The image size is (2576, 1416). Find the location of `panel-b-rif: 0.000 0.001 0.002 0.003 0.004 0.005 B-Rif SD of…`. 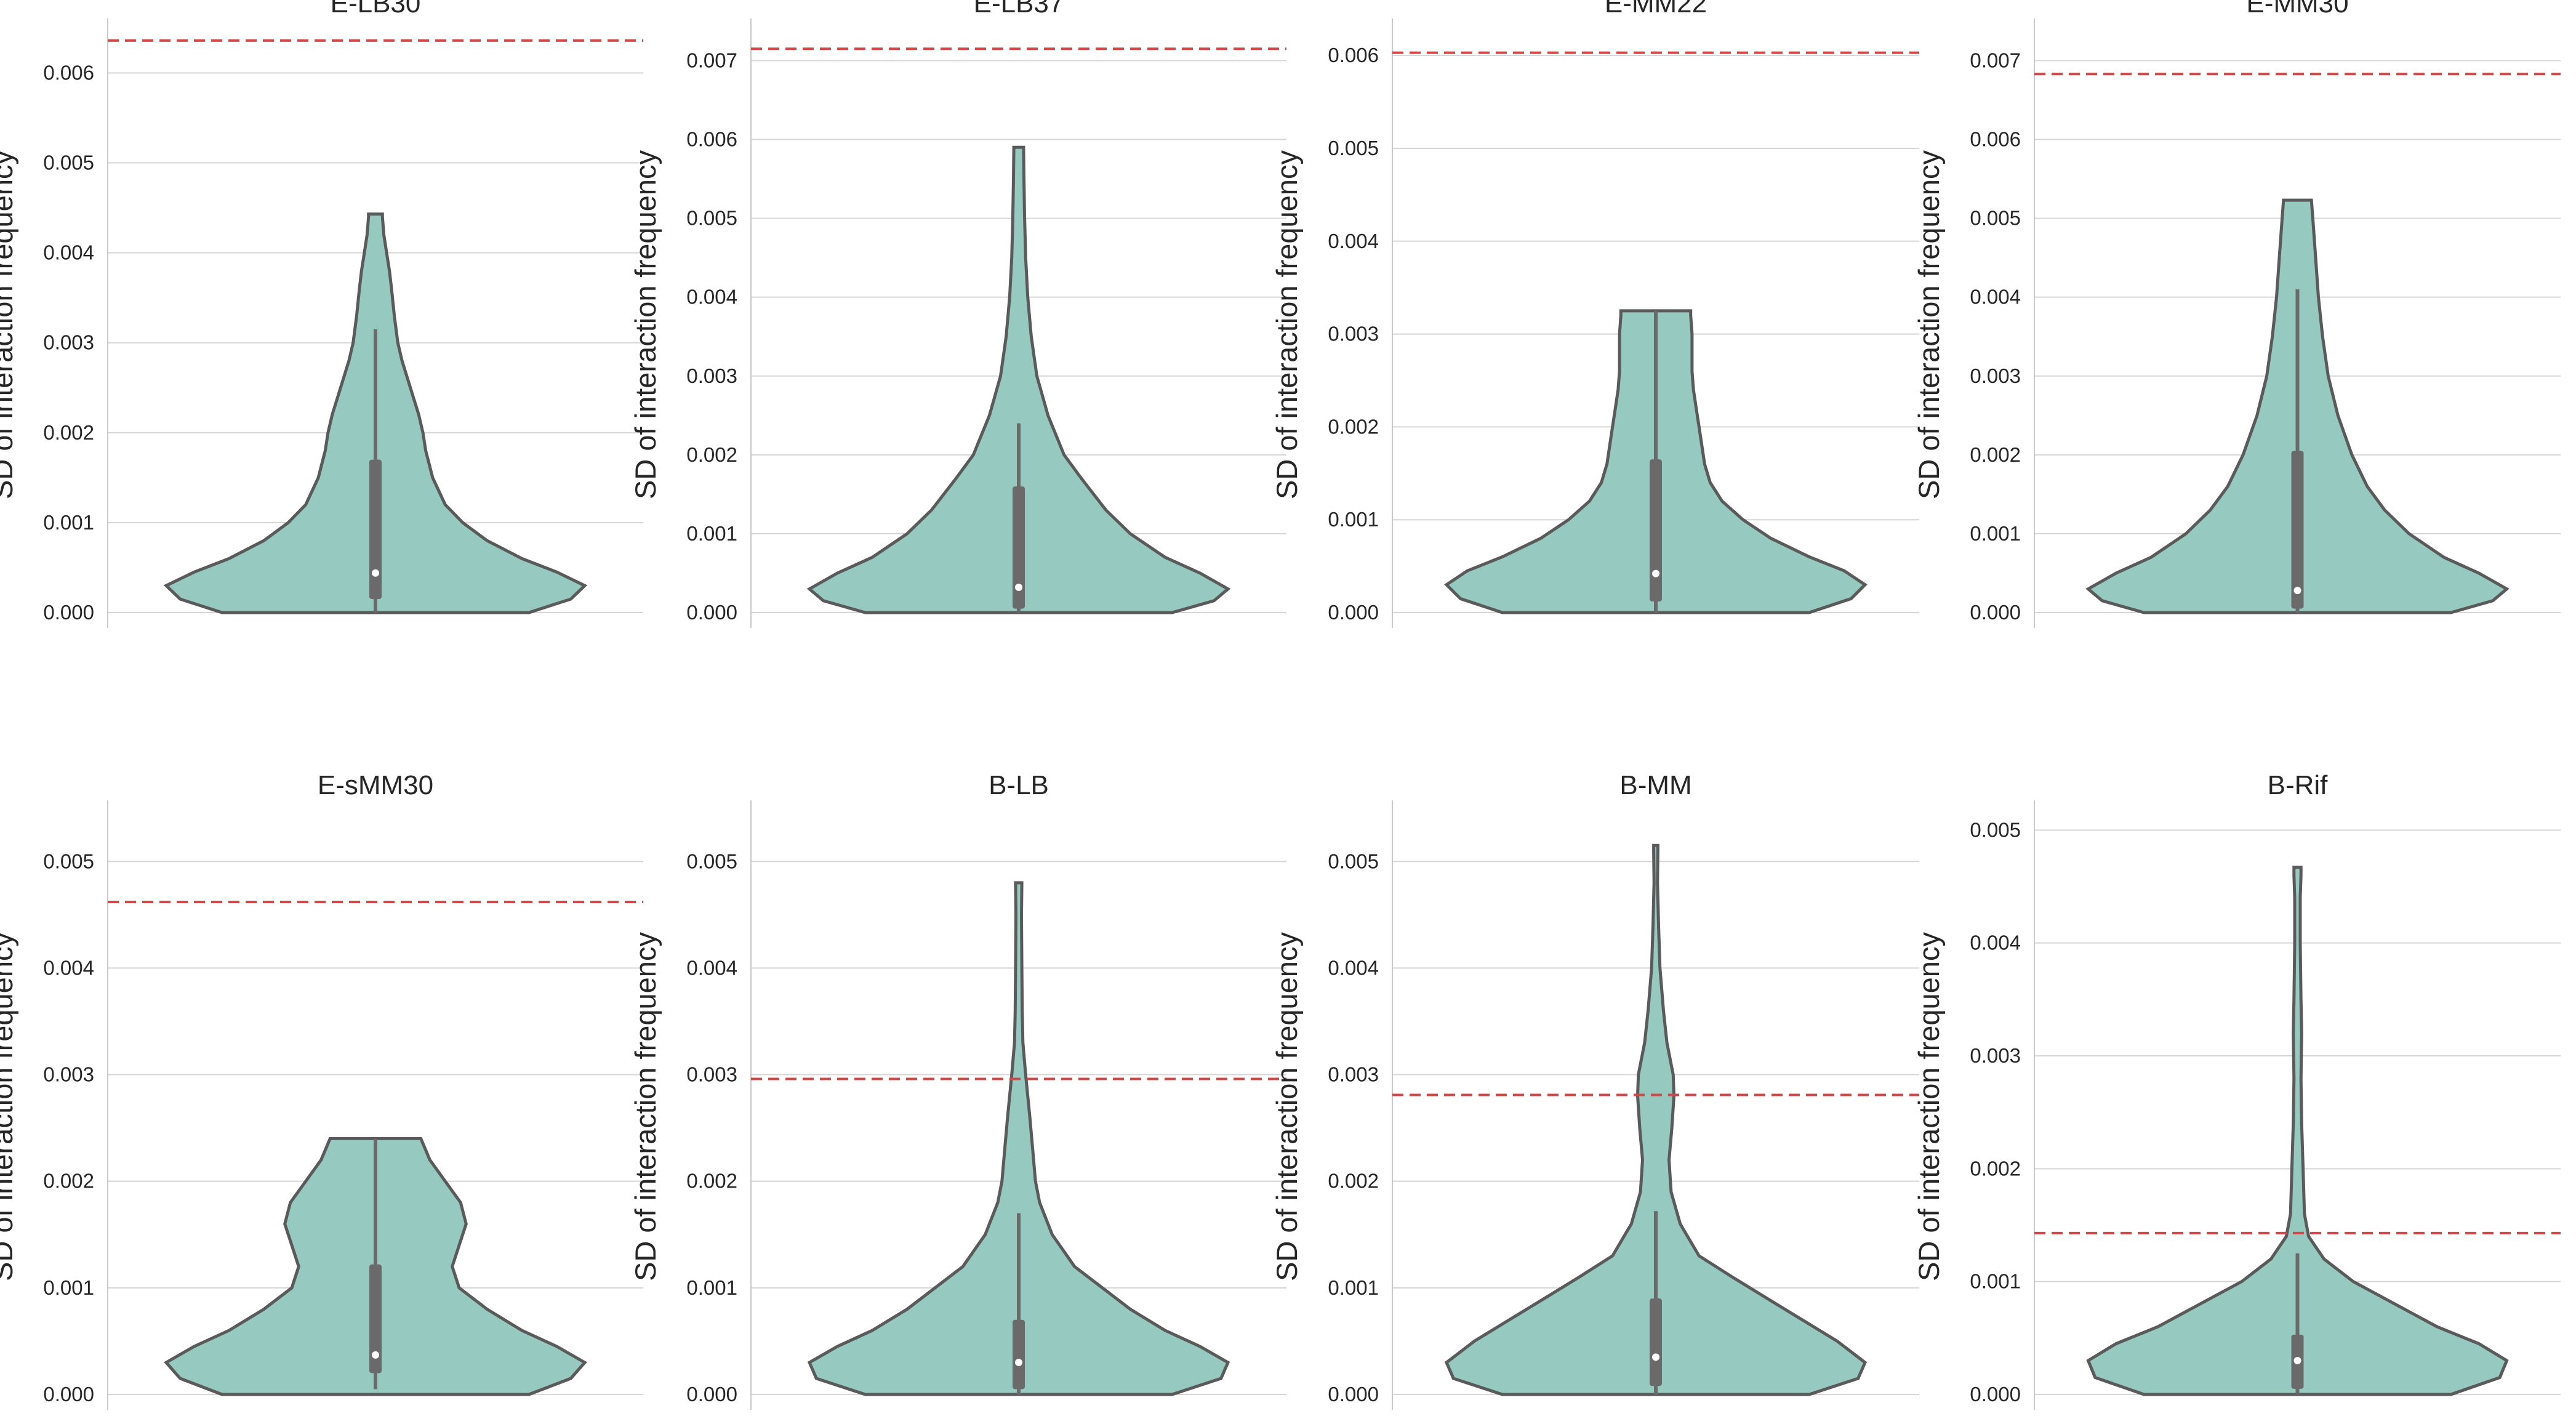

panel-b-rif: 0.000 0.001 0.002 0.003 0.004 0.005 B-Rif SD of… is located at coordinates (2236, 1090).